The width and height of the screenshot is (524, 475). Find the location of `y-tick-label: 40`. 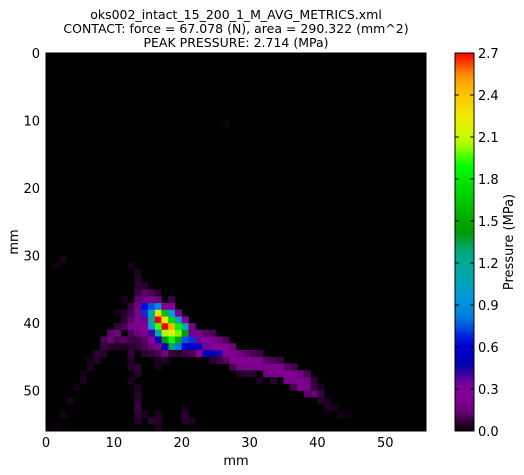

y-tick-label: 40 is located at coordinates (31, 324).